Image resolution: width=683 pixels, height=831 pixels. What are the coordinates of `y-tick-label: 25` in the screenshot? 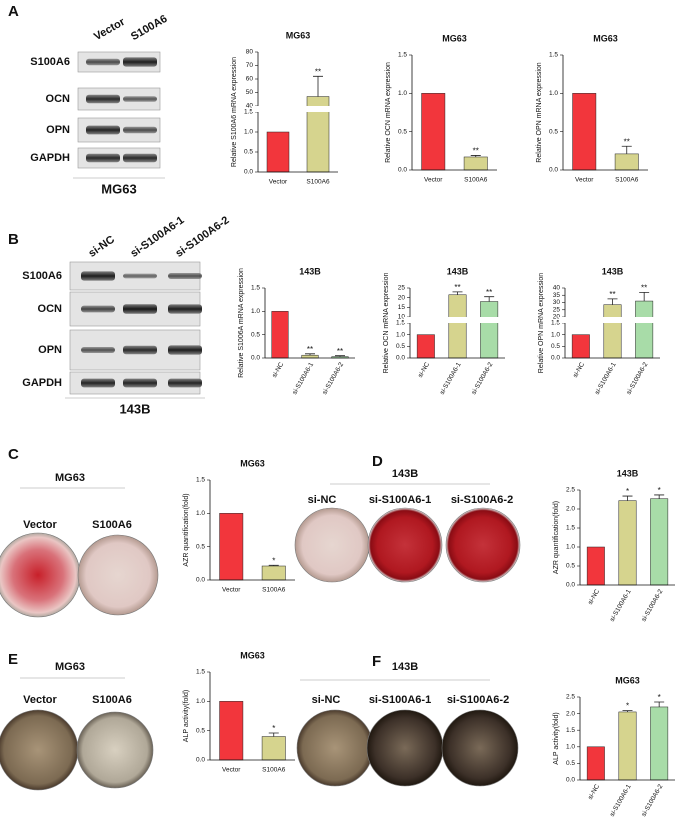 It's located at (402, 288).